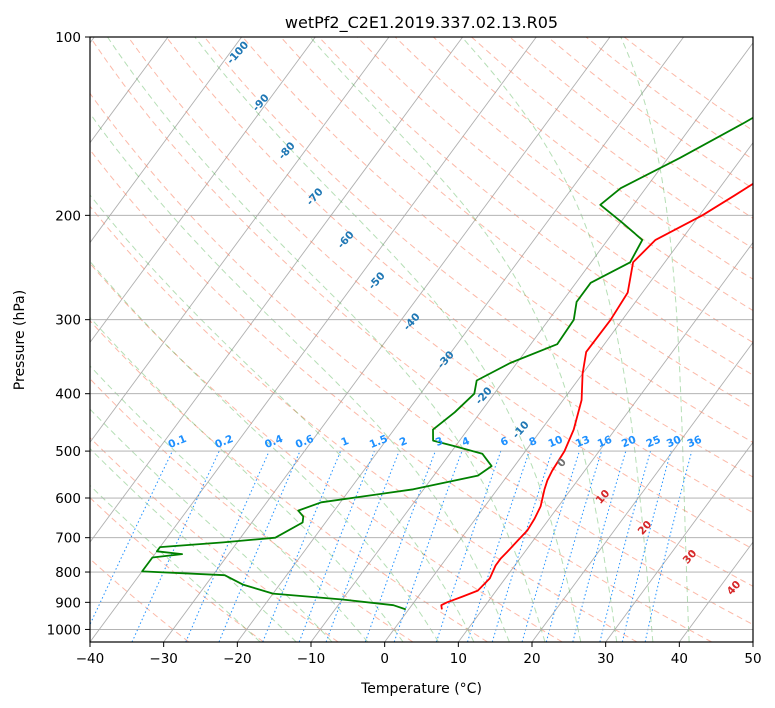 The width and height of the screenshot is (775, 708). Describe the element at coordinates (237, 659) in the screenshot. I see `x-tick-label: −20` at that location.